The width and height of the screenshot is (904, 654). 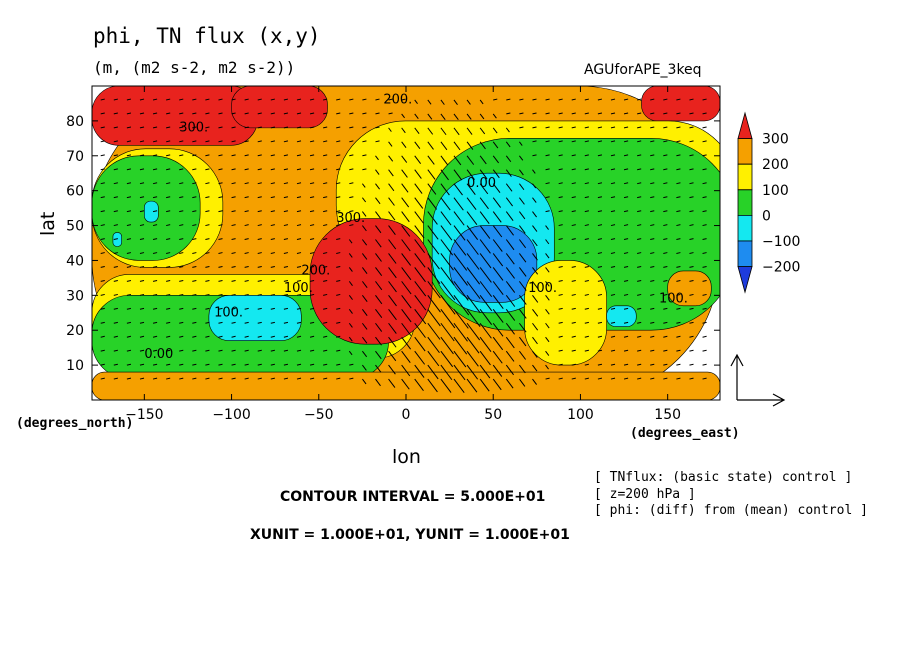 I want to click on chart-subtitle: (m, (m2 s-2, m2 s-2)), so click(x=194, y=67).